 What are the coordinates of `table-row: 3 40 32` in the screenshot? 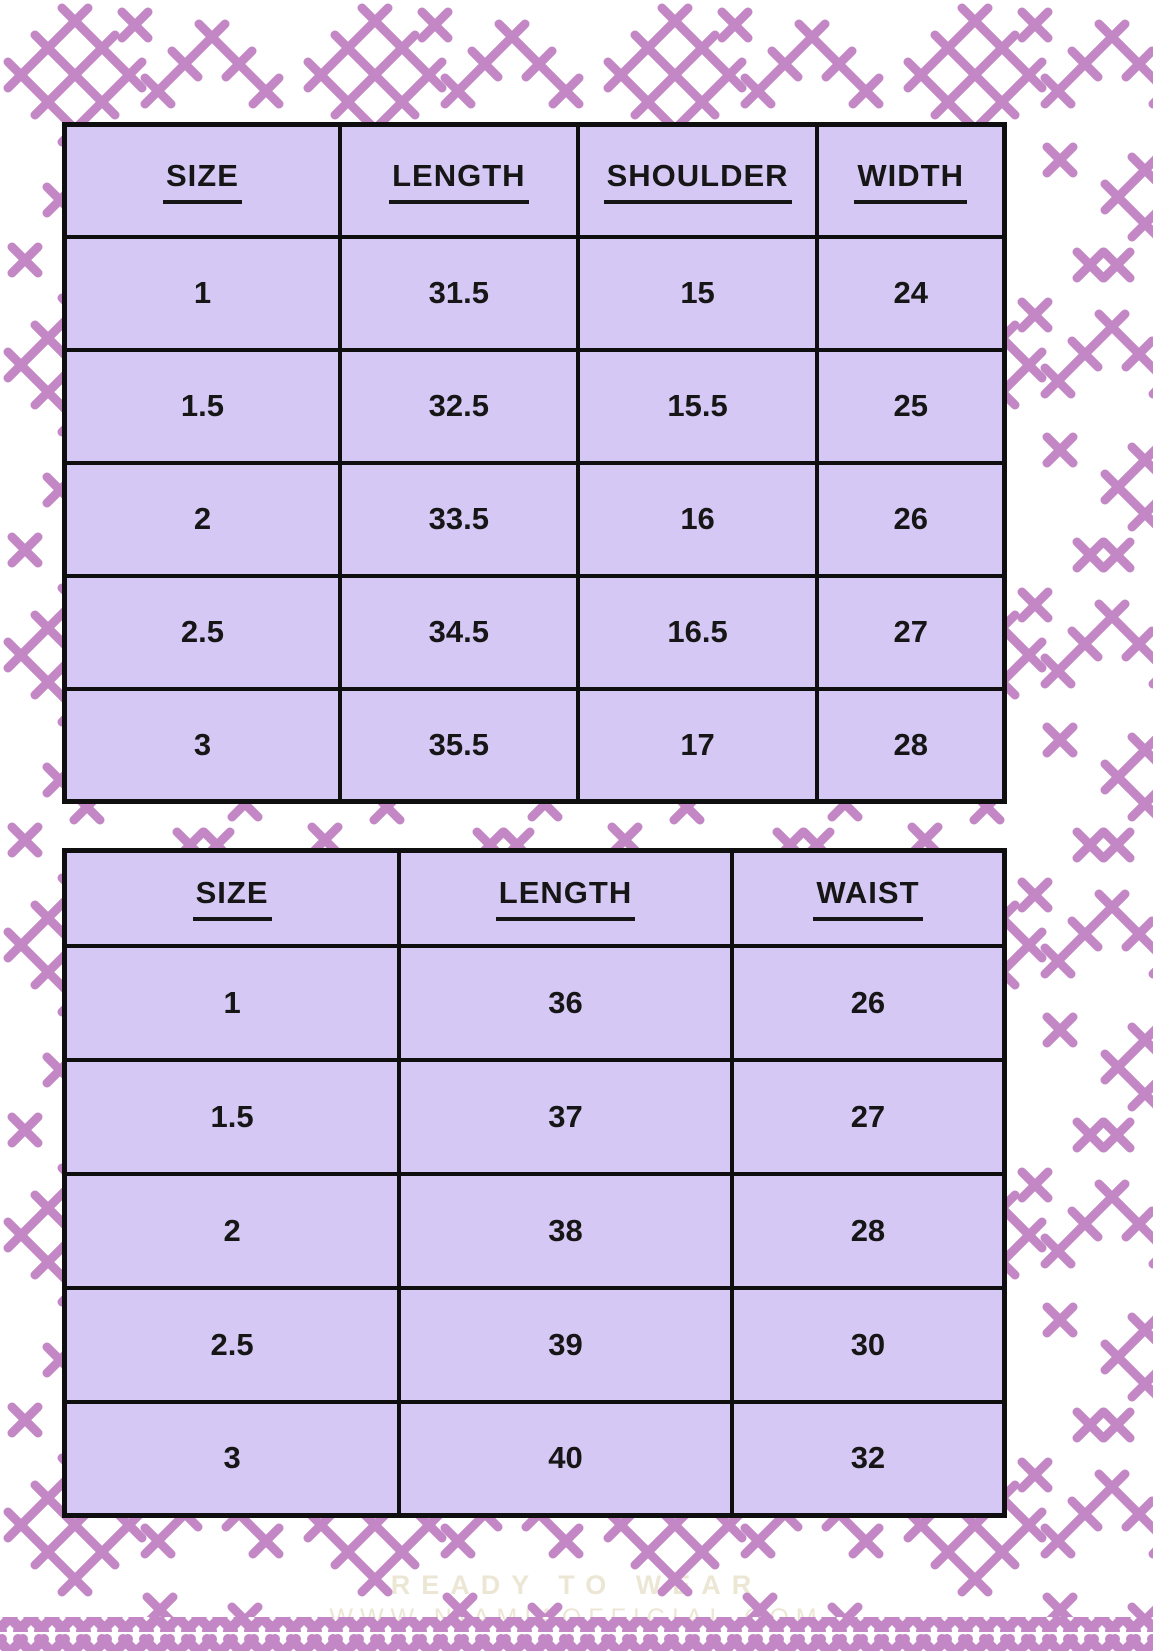 It's located at (534, 1458).